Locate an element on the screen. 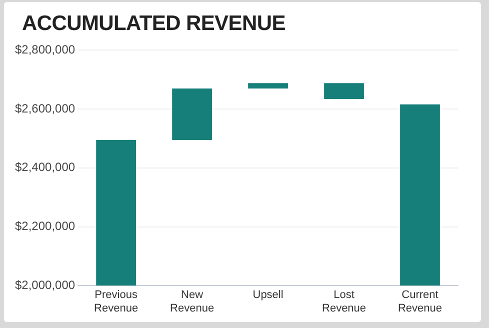 The height and width of the screenshot is (328, 489). x-tick-label: New Revenue is located at coordinates (192, 301).